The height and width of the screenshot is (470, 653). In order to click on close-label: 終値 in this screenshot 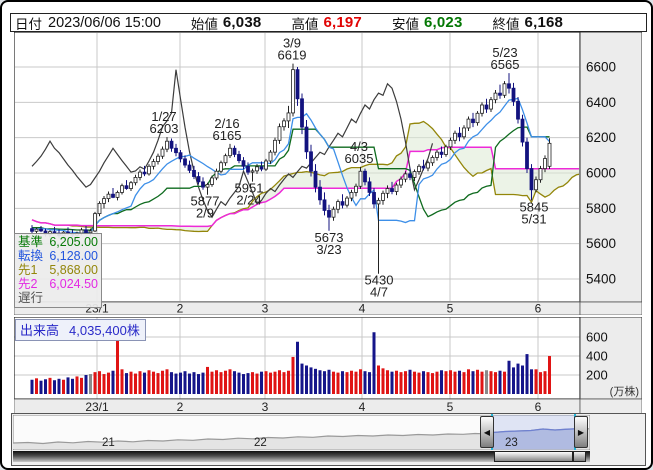, I will do `click(506, 24)`.